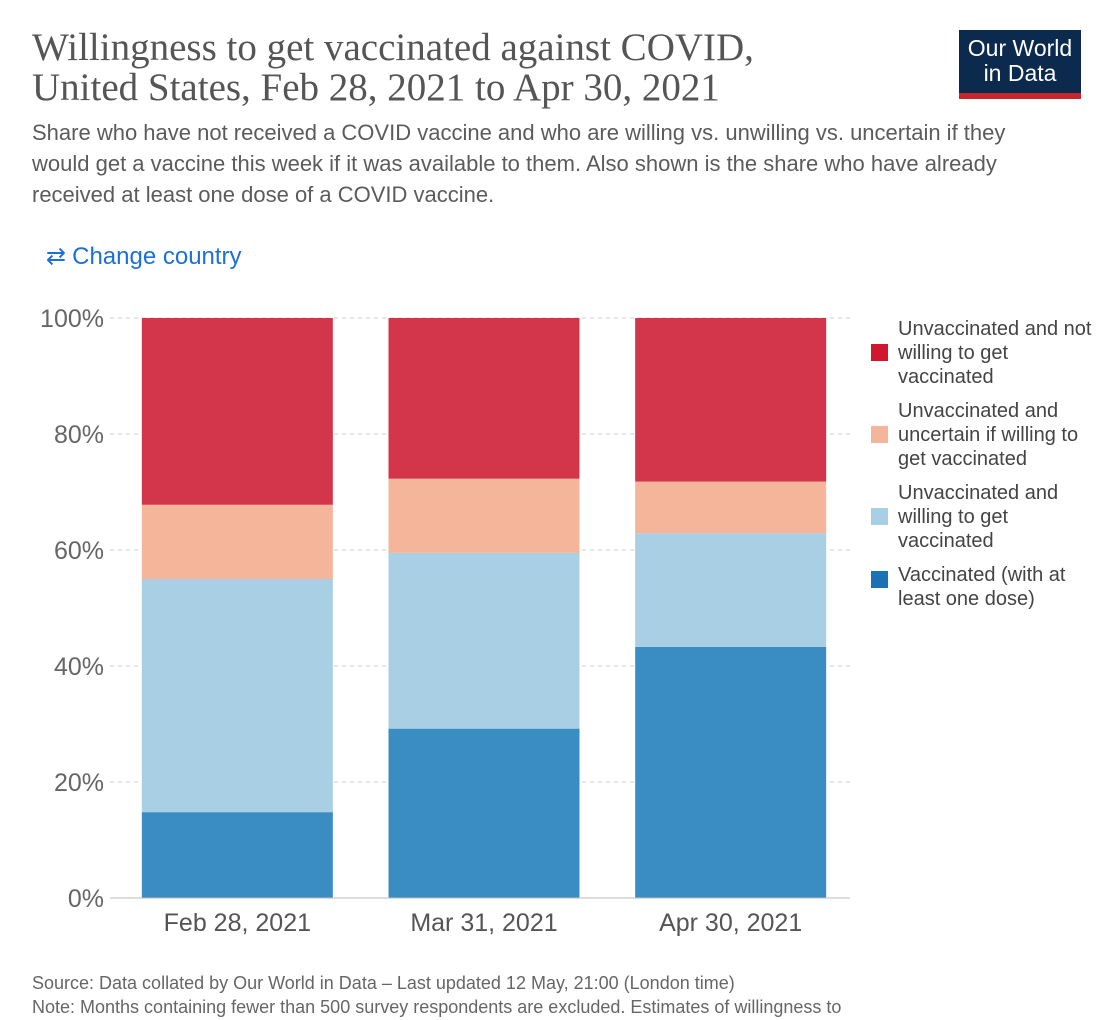 The height and width of the screenshot is (1020, 1102). Describe the element at coordinates (237, 923) in the screenshot. I see `x-tick-label: Feb 28, 2021` at that location.